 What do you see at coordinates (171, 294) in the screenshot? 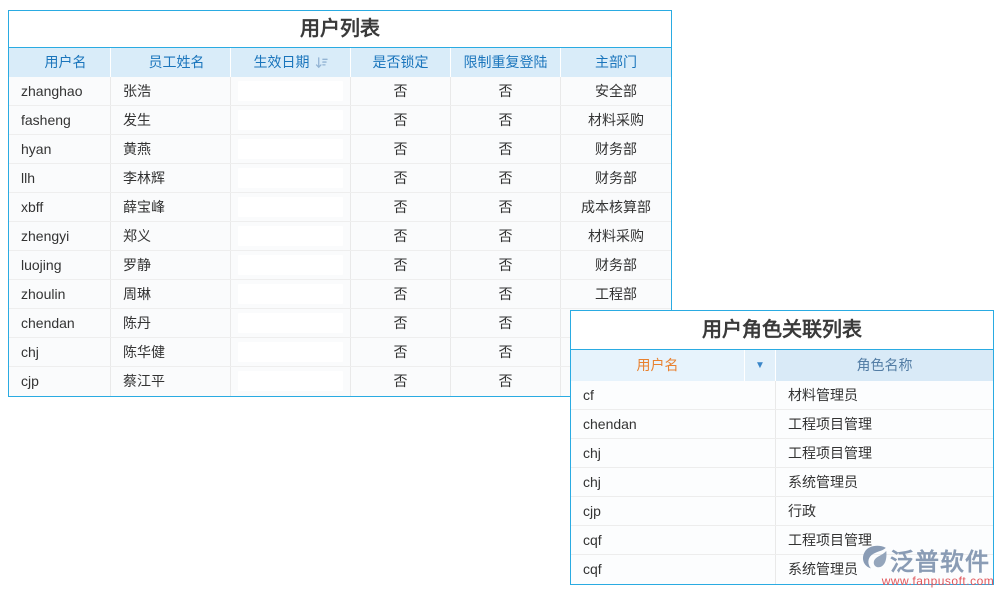
I see `cell-employee-name: 周琳` at bounding box center [171, 294].